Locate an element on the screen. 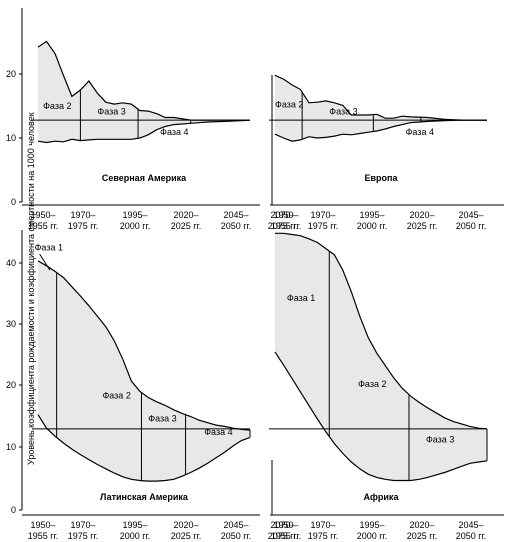 Image resolution: width=514 pixels, height=542 pixels. region-title: Латинская Америка is located at coordinates (144, 497).